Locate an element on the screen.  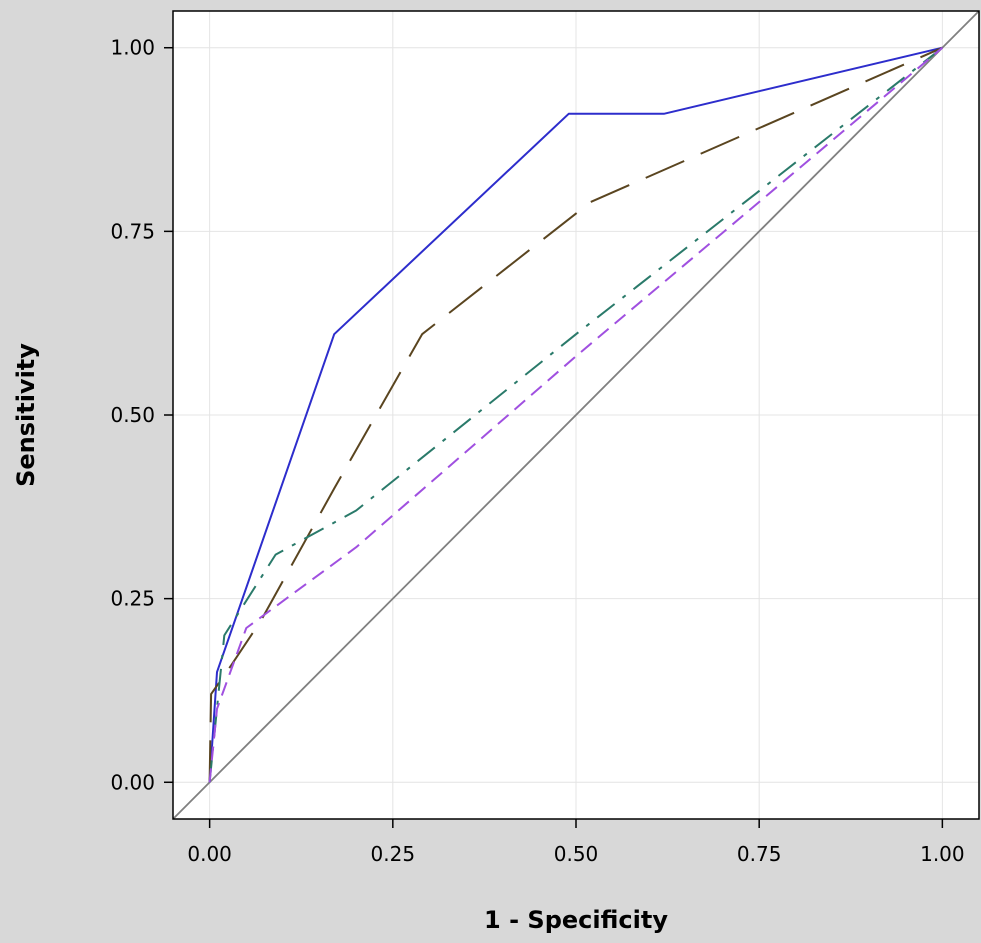
y-tick-label: 0.00 is located at coordinates (132, 782).